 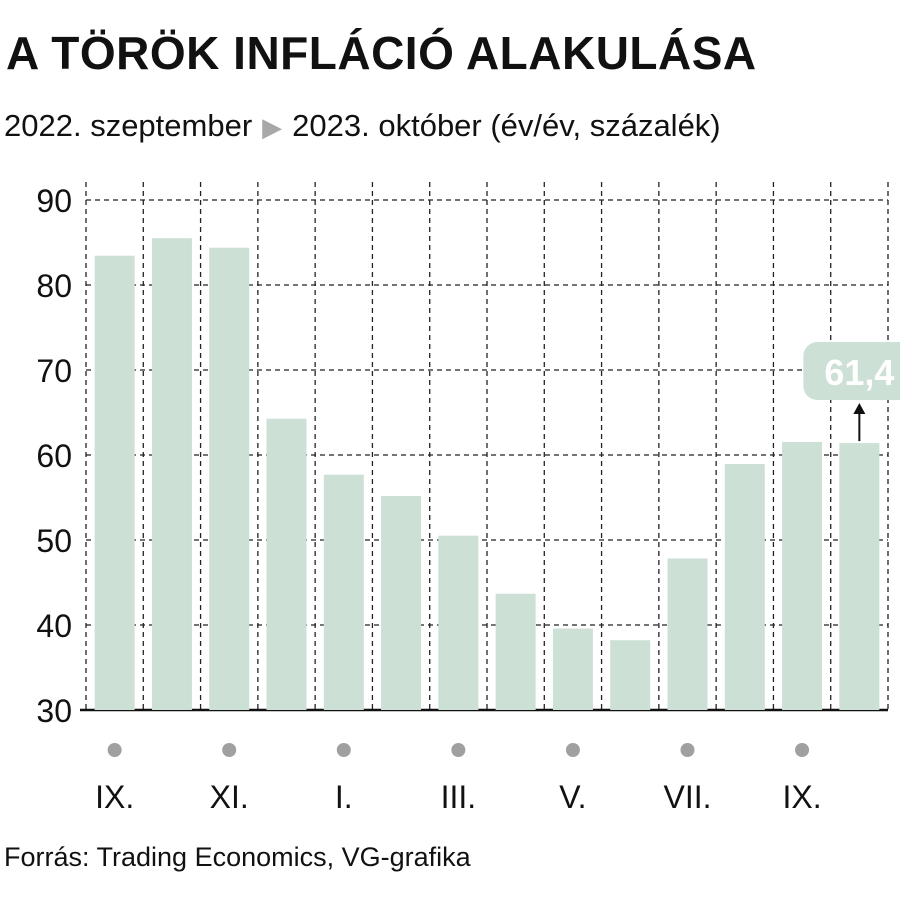 I want to click on y-tick-label: 70, so click(x=54, y=371).